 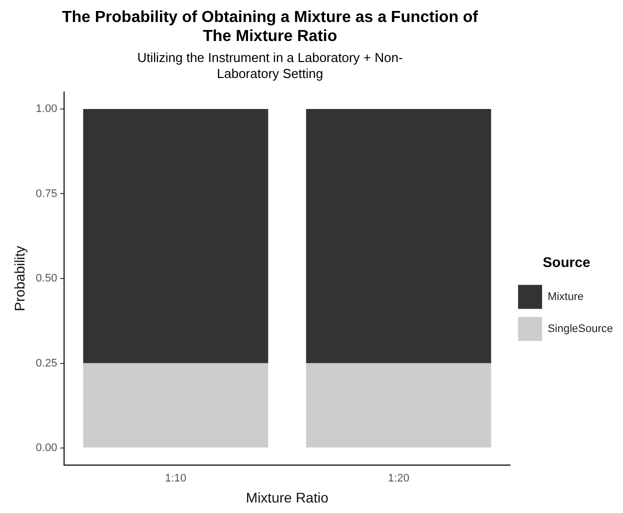 I want to click on x-tick-label: 1:20, so click(x=399, y=478).